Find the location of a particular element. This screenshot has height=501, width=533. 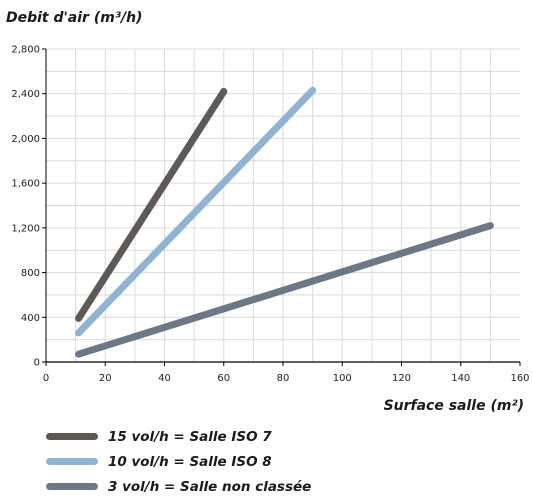

x-axis-ticks: 0 20 40 60 80 100 120 140 160 is located at coordinates (286, 373).